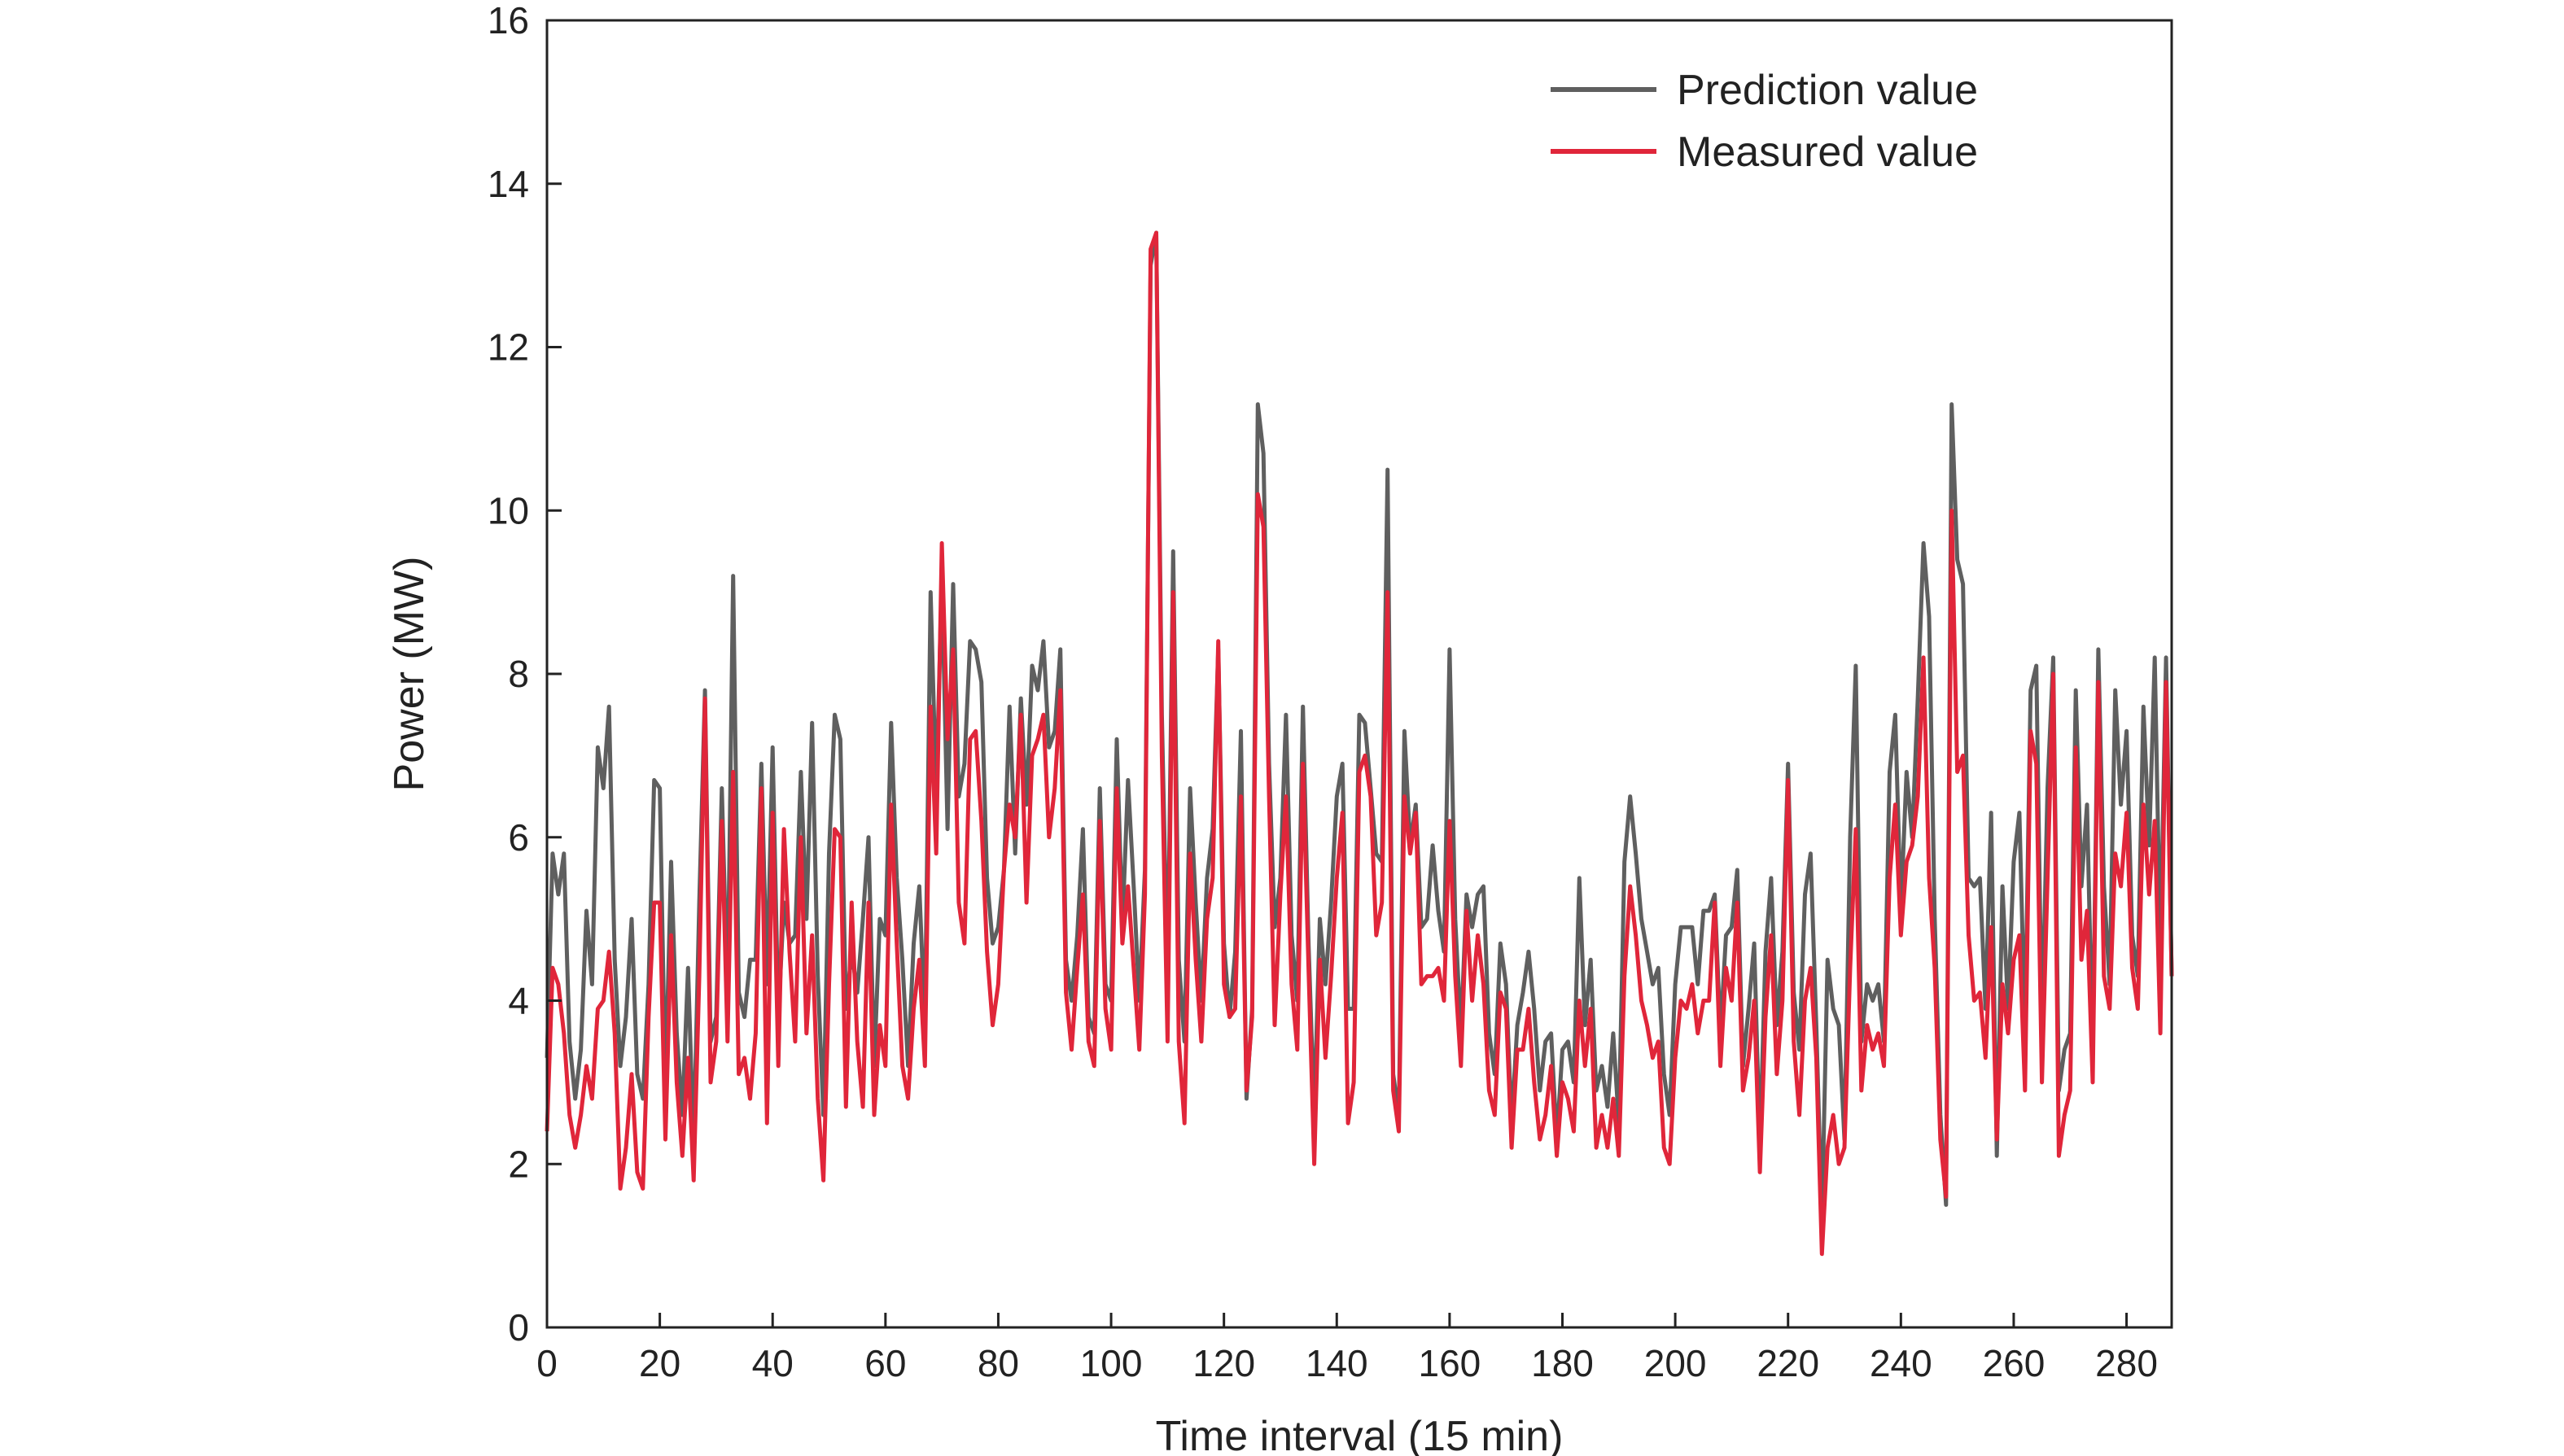 This screenshot has width=2564, height=1456. Describe the element at coordinates (519, 1164) in the screenshot. I see `y-tick-label: 2` at that location.